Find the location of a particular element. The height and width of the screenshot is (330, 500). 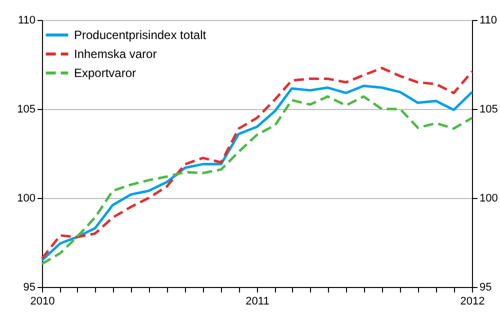

legend-label: Inhemska varor is located at coordinates (115, 54).